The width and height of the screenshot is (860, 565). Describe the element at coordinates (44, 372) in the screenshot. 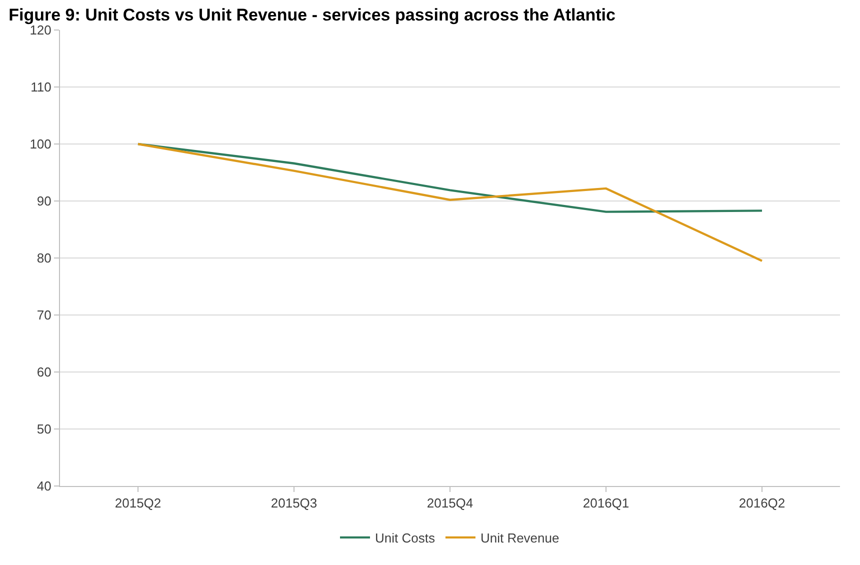

I see `y-tick-label: 60` at that location.